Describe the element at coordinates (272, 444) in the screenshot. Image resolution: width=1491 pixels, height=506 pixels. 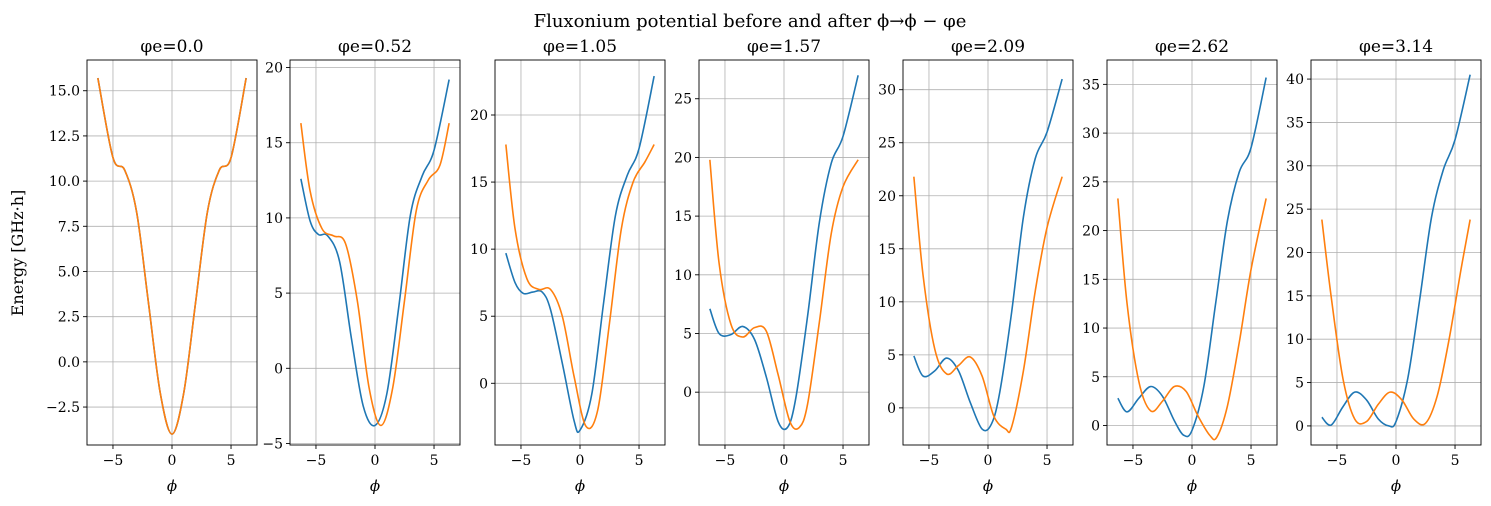
I see `y-tick-label: −5` at that location.